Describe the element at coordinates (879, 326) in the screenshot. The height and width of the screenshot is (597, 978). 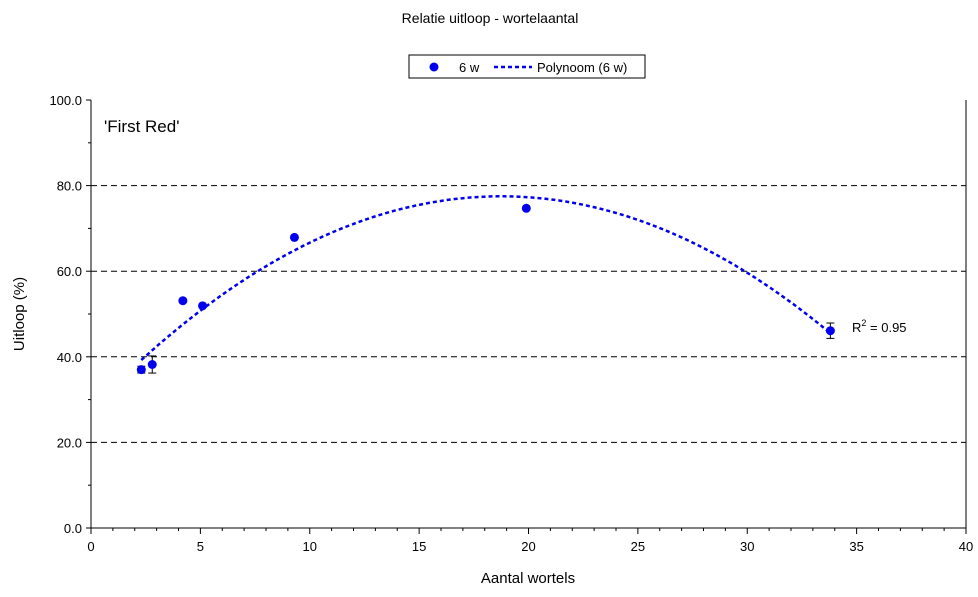
I see `r-squared-label: R2 = 0.95` at that location.